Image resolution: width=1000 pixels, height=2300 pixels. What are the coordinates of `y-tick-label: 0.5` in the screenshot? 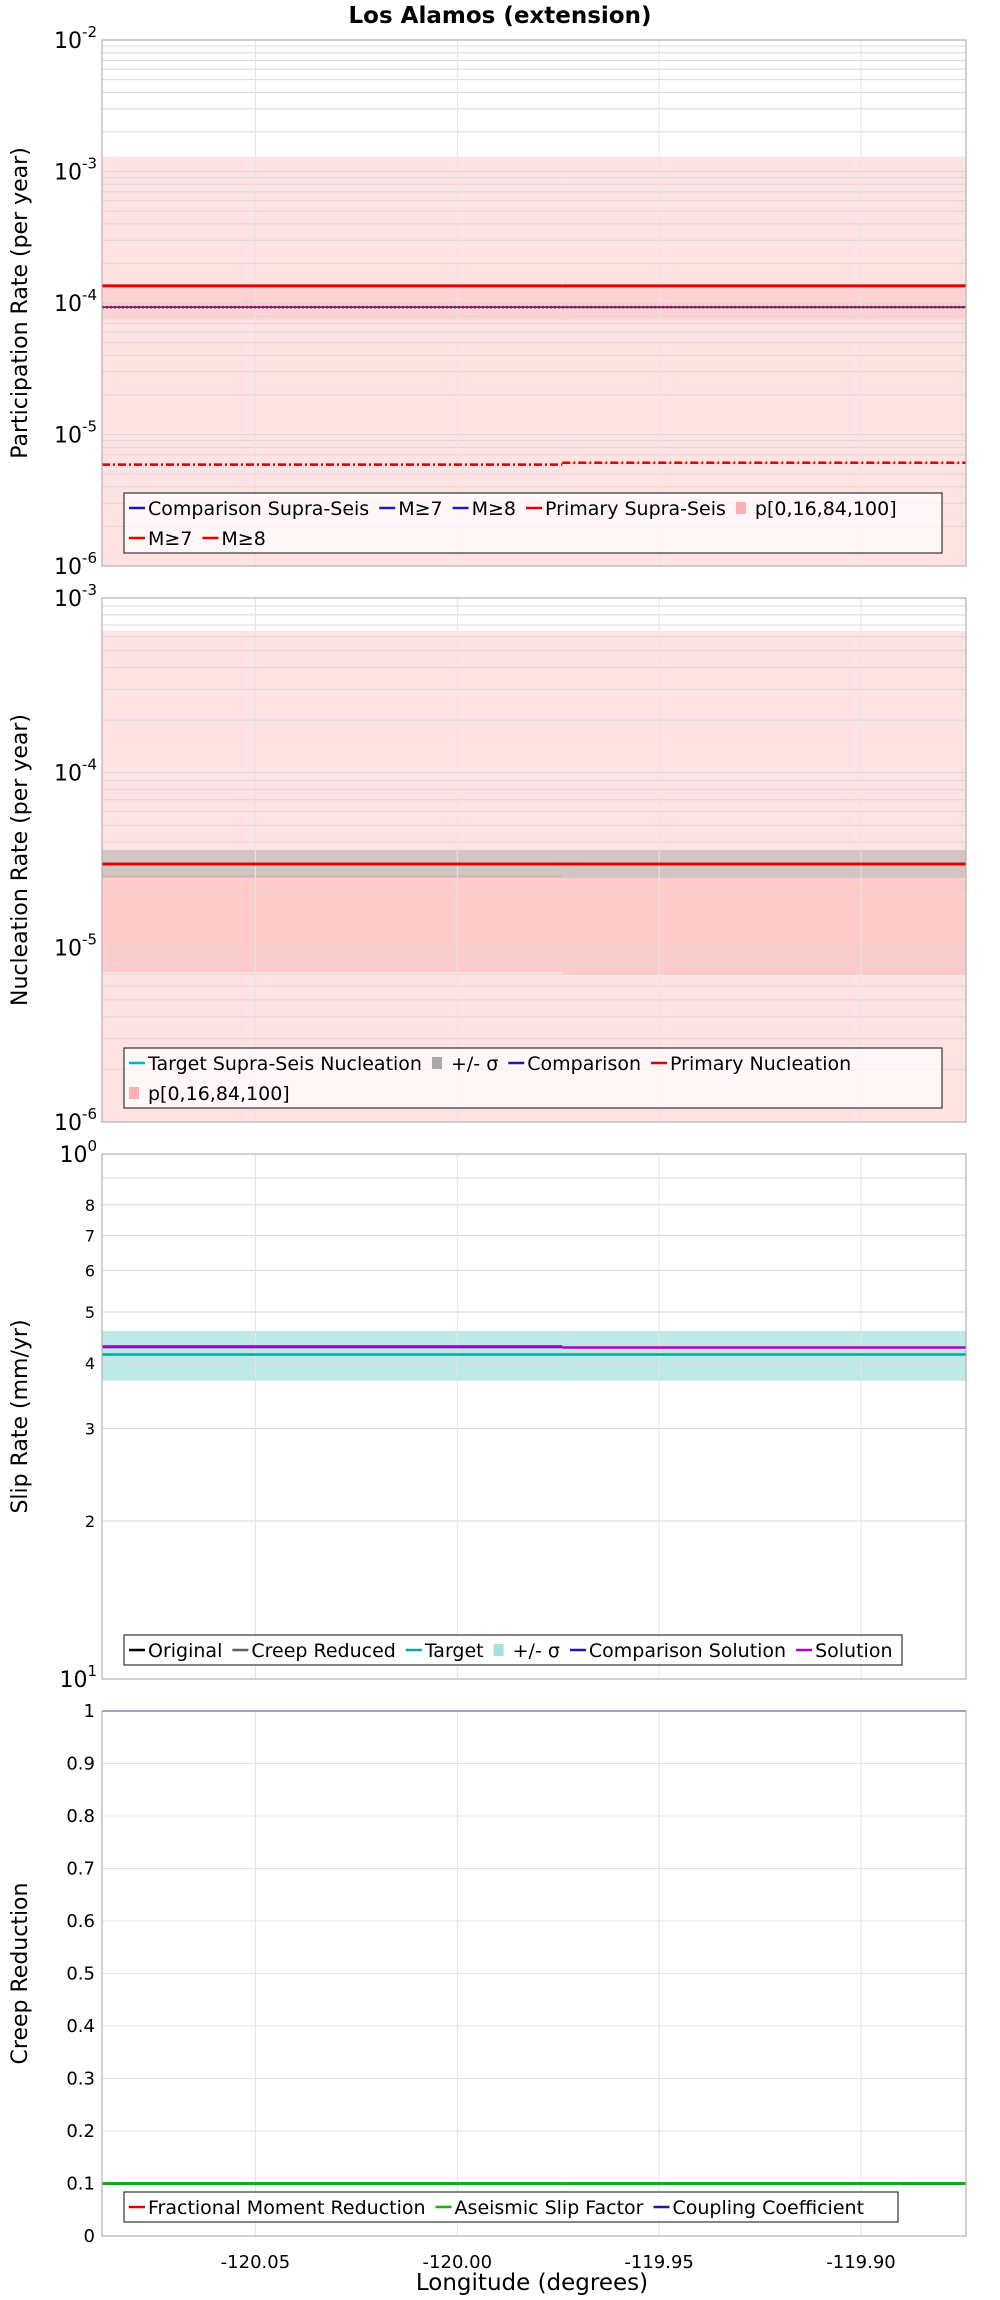 It's located at (80, 1974).